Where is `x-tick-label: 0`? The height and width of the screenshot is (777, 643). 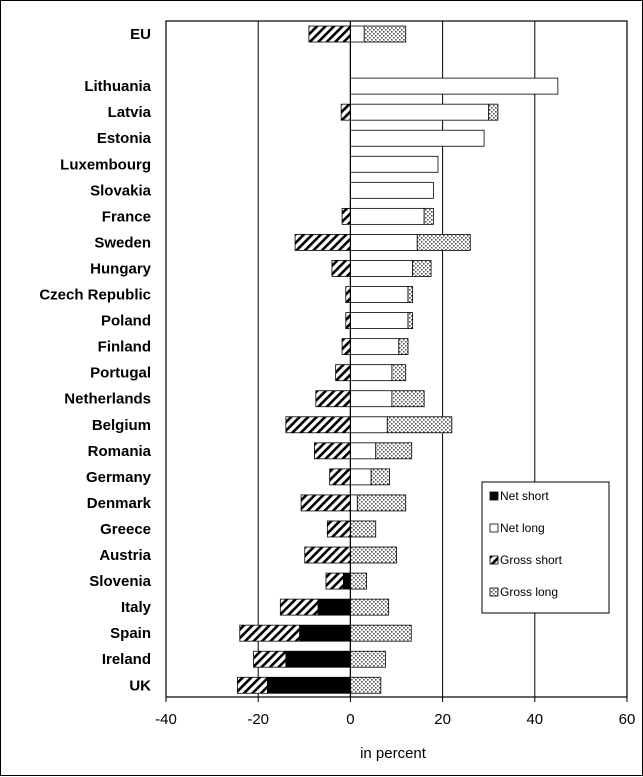 x-tick-label: 0 is located at coordinates (350, 719).